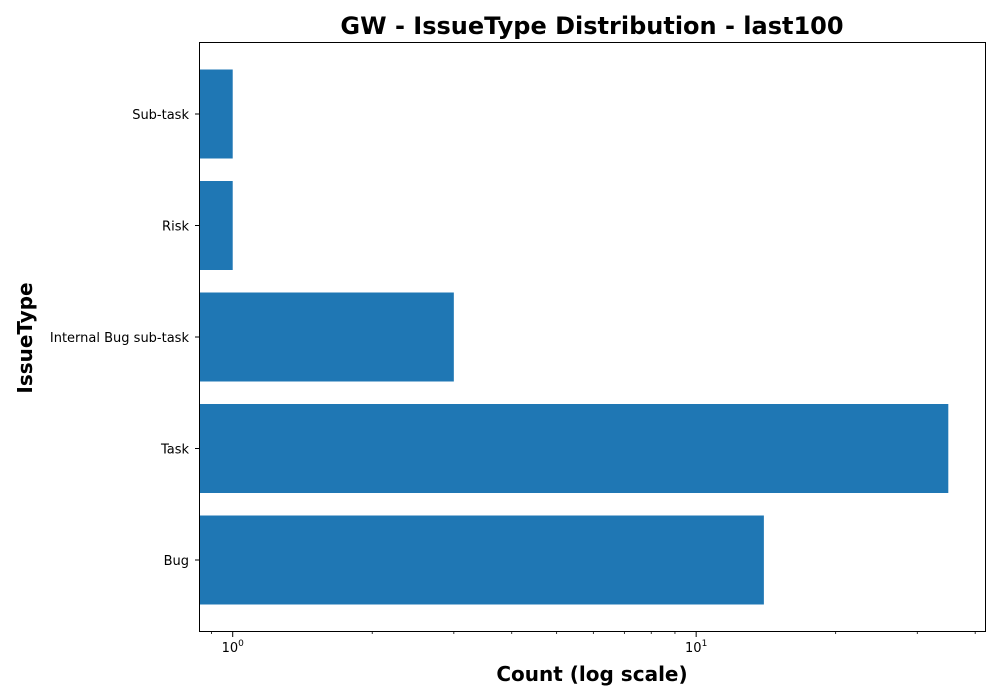 This screenshot has width=1000, height=700. Describe the element at coordinates (327, 337) in the screenshot. I see `bar-internal-bug-sub-task` at that location.